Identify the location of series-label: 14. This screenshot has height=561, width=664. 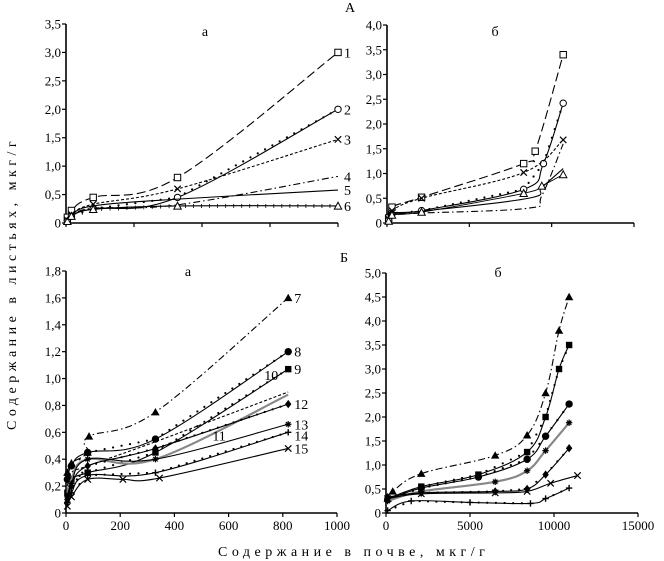
(301, 436).